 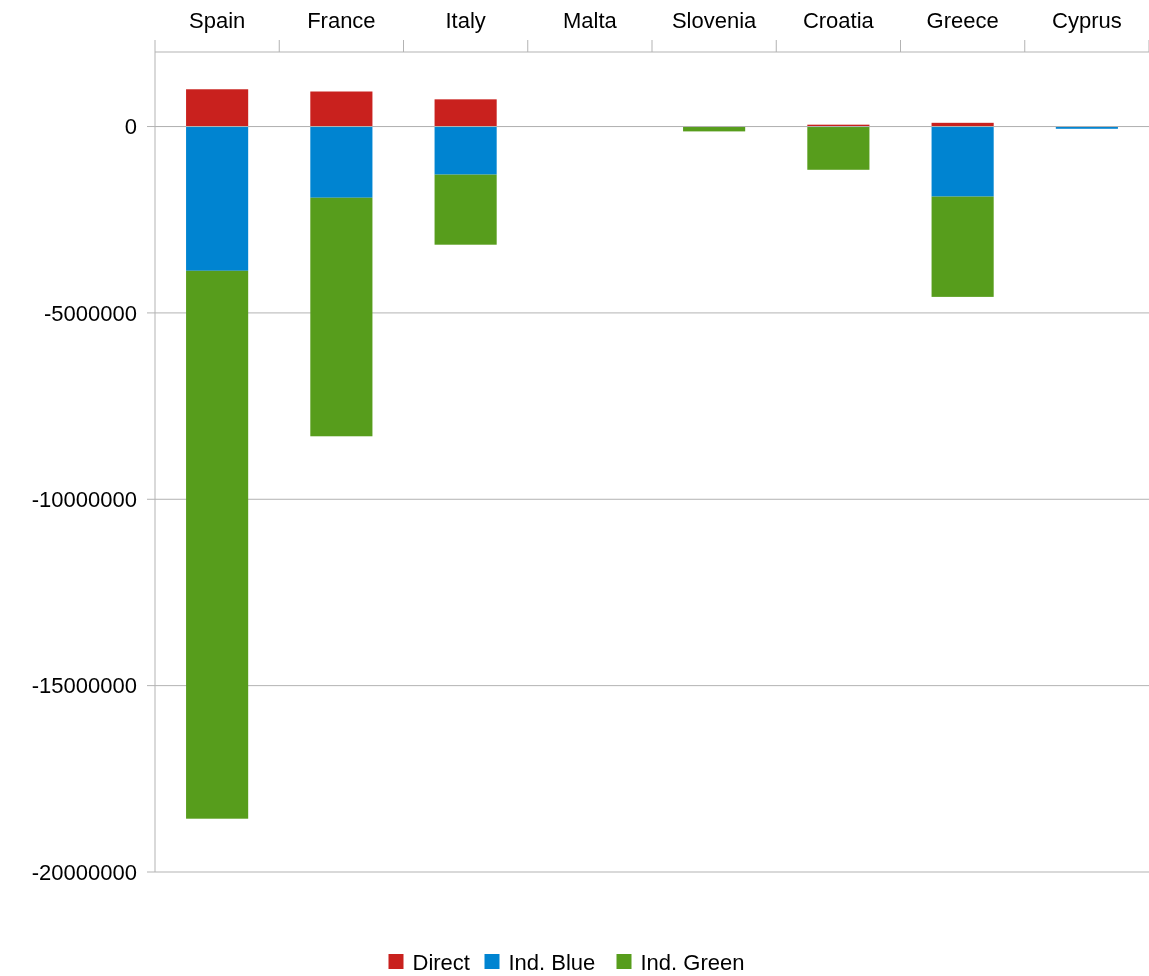 I want to click on y-tick-label: -5000000, so click(x=90, y=313).